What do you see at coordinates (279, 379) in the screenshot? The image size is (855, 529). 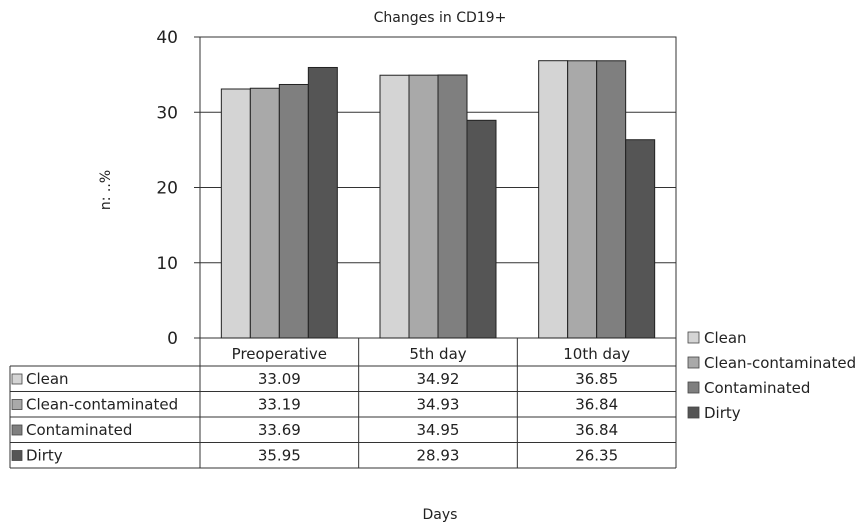 I see `table-value: 33.09` at bounding box center [279, 379].